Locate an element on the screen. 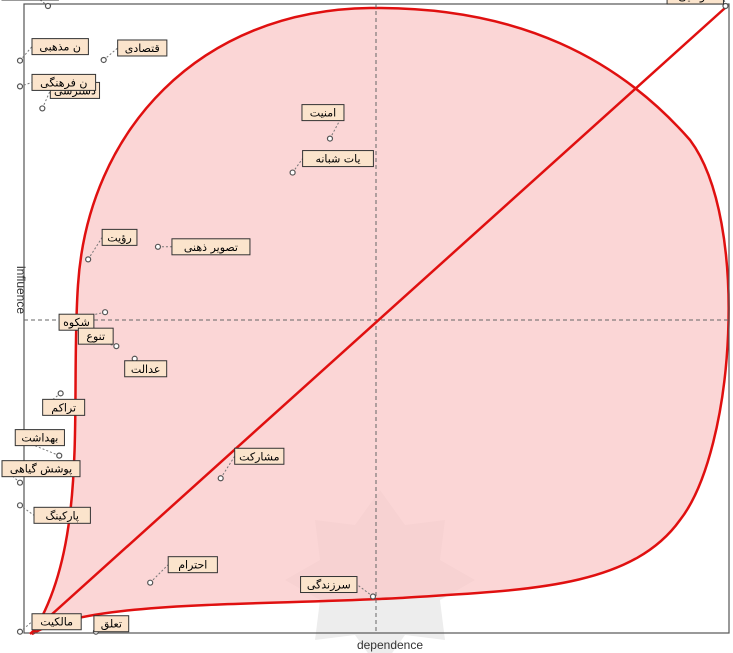  point-label: قتصادی is located at coordinates (142, 48).